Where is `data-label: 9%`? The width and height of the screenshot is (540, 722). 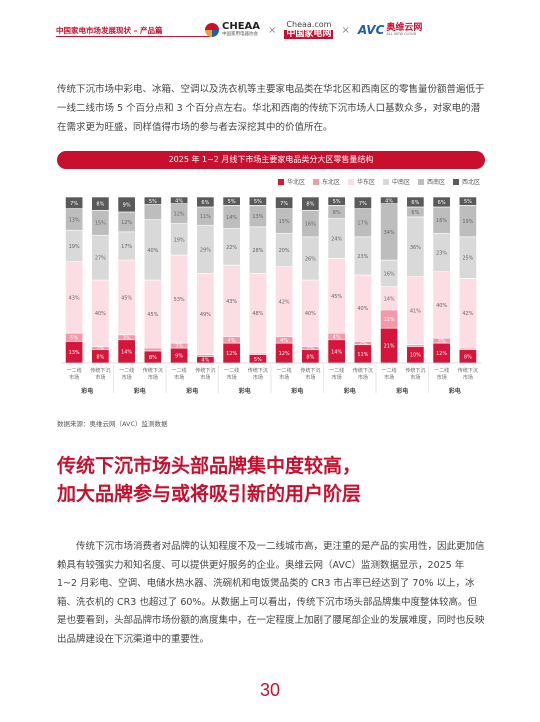 data-label: 9% is located at coordinates (127, 205).